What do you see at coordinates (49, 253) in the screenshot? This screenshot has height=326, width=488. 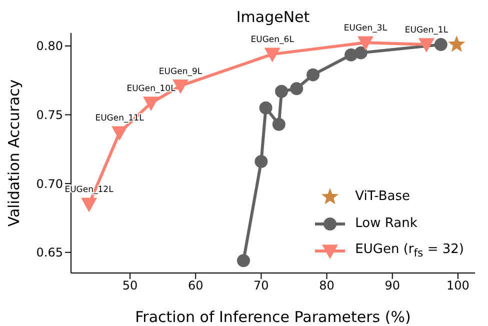 I see `y-tick-label: 0.65` at bounding box center [49, 253].